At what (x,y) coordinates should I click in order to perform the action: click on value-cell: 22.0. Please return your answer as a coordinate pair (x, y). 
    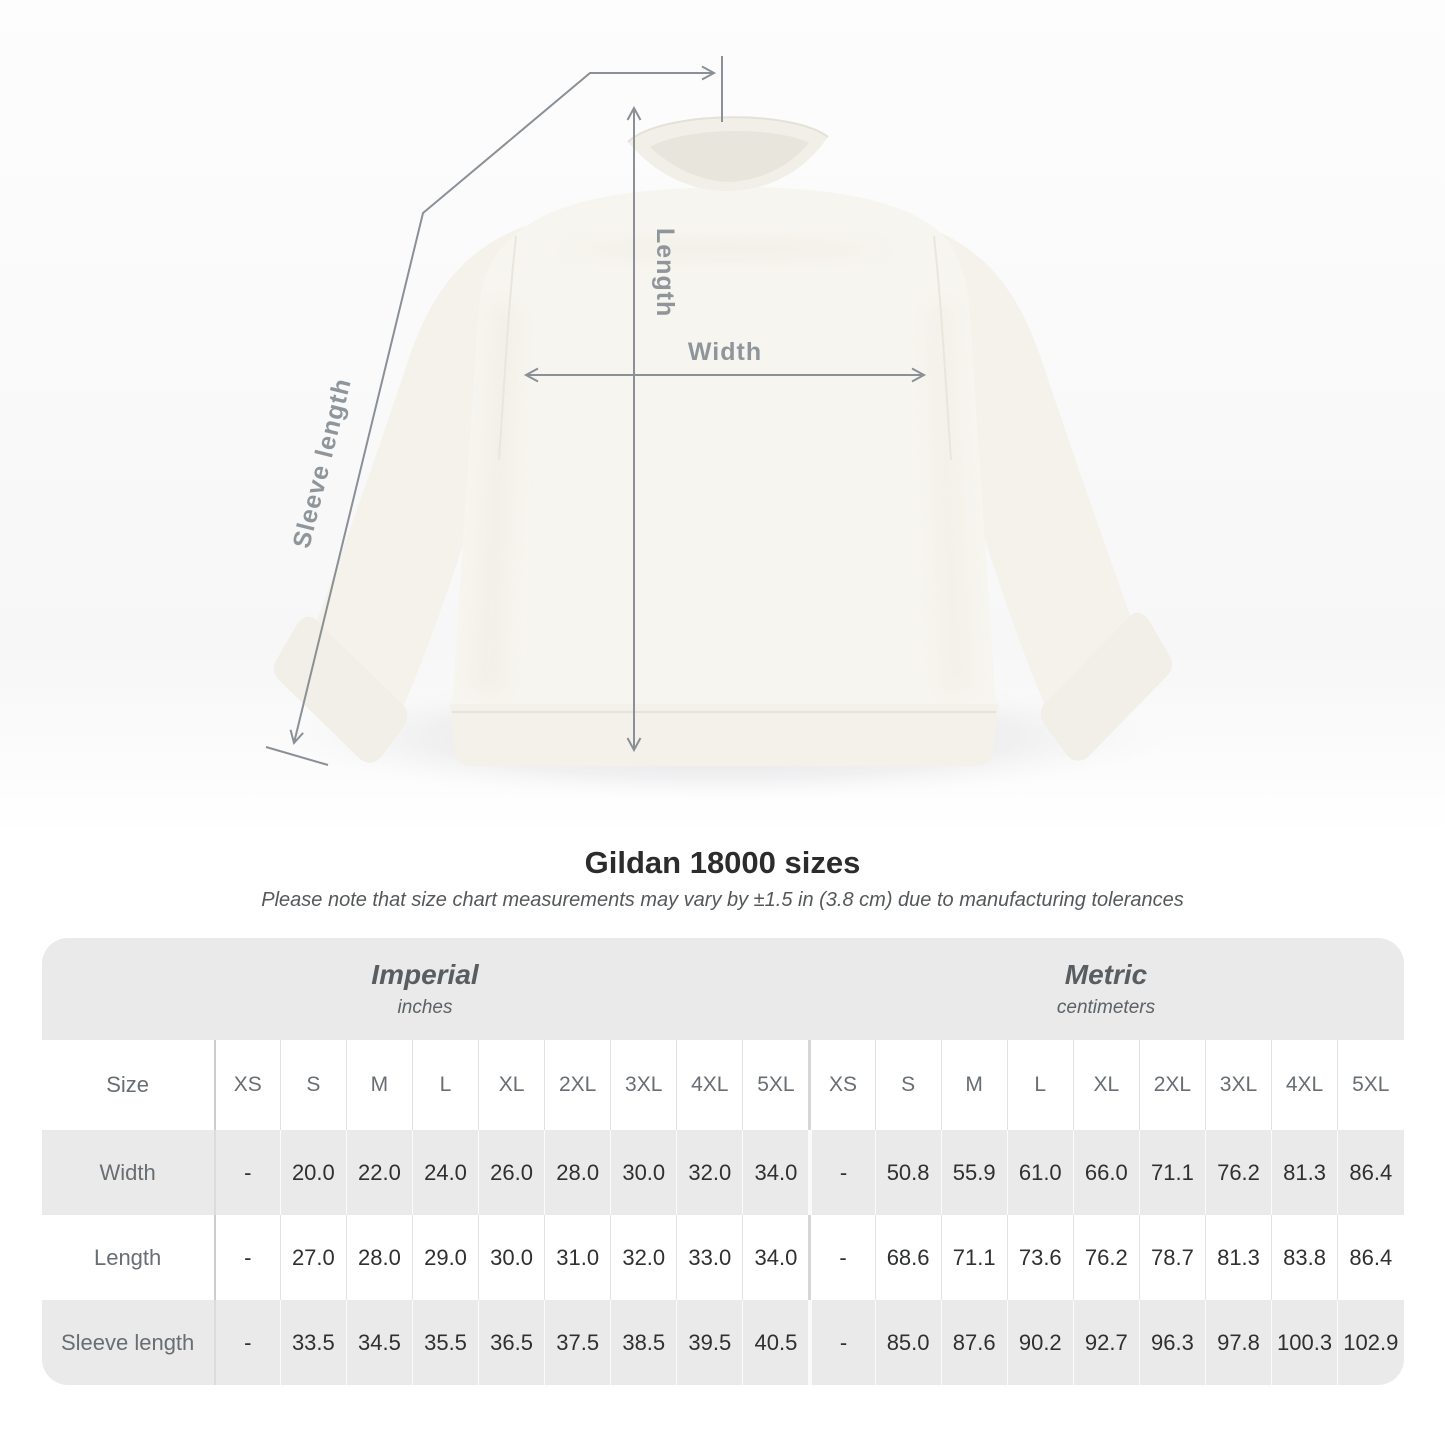
    Looking at the image, I should click on (378, 1172).